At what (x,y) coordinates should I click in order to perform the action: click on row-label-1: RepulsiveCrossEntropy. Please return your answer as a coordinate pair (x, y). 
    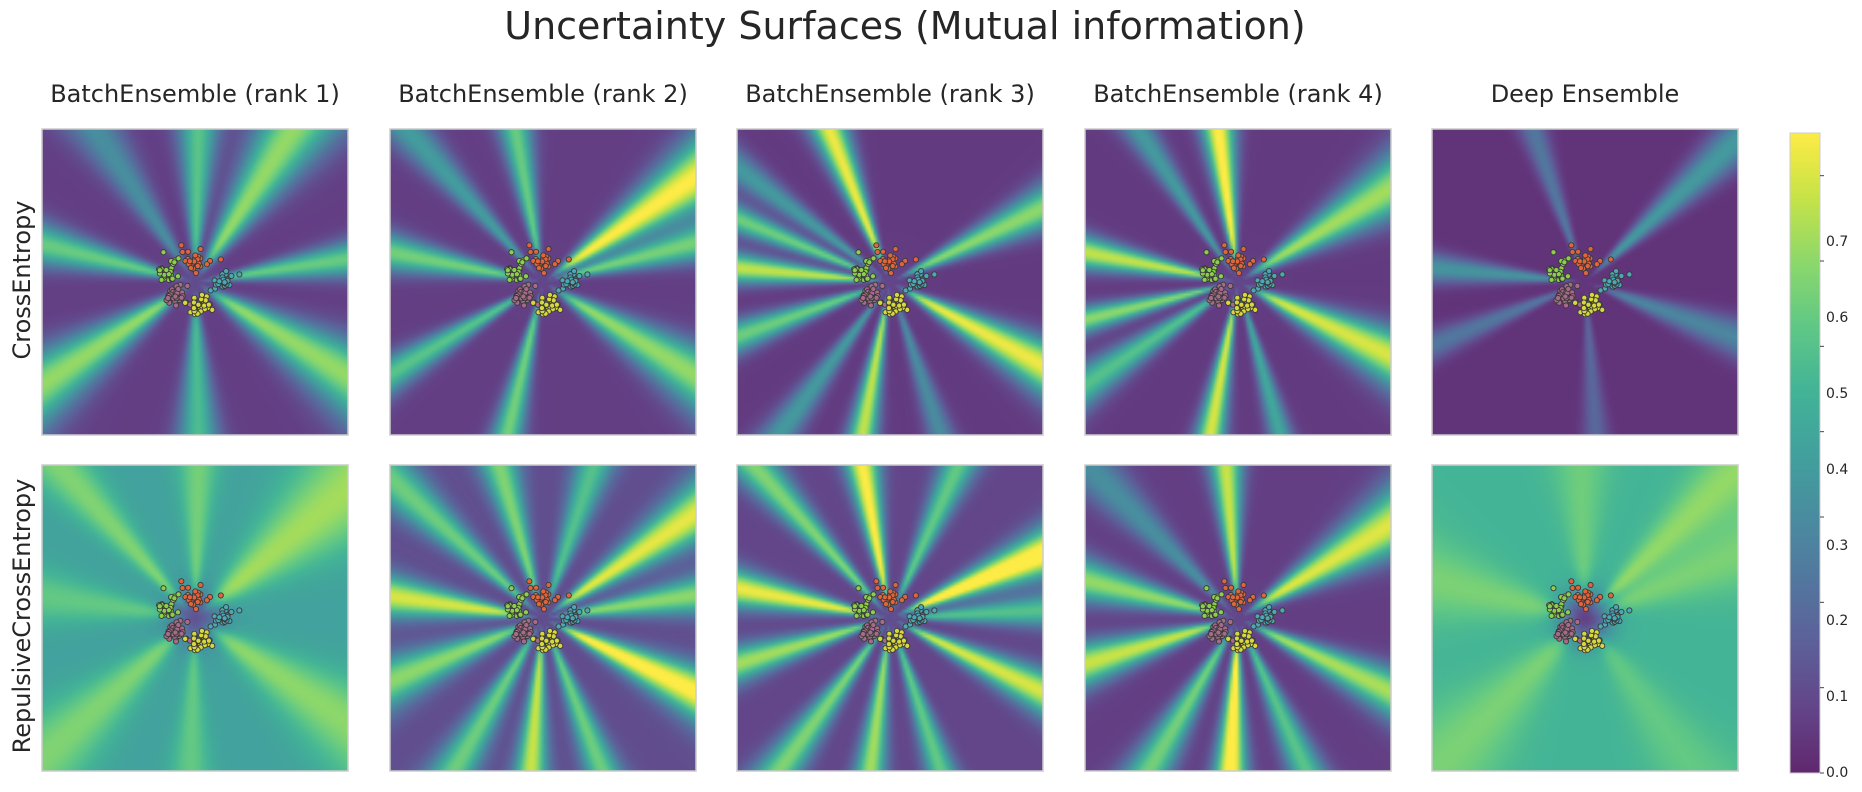
    Looking at the image, I should click on (22, 616).